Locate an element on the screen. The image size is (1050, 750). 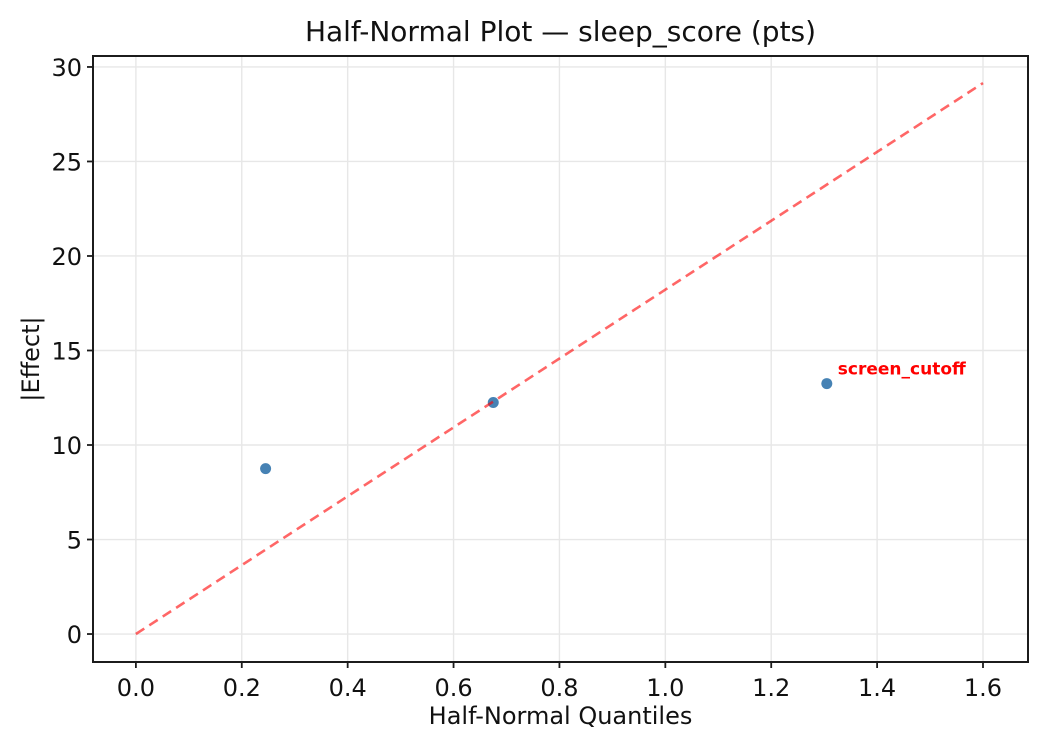
x-tick-label: 0.2 is located at coordinates (242, 688).